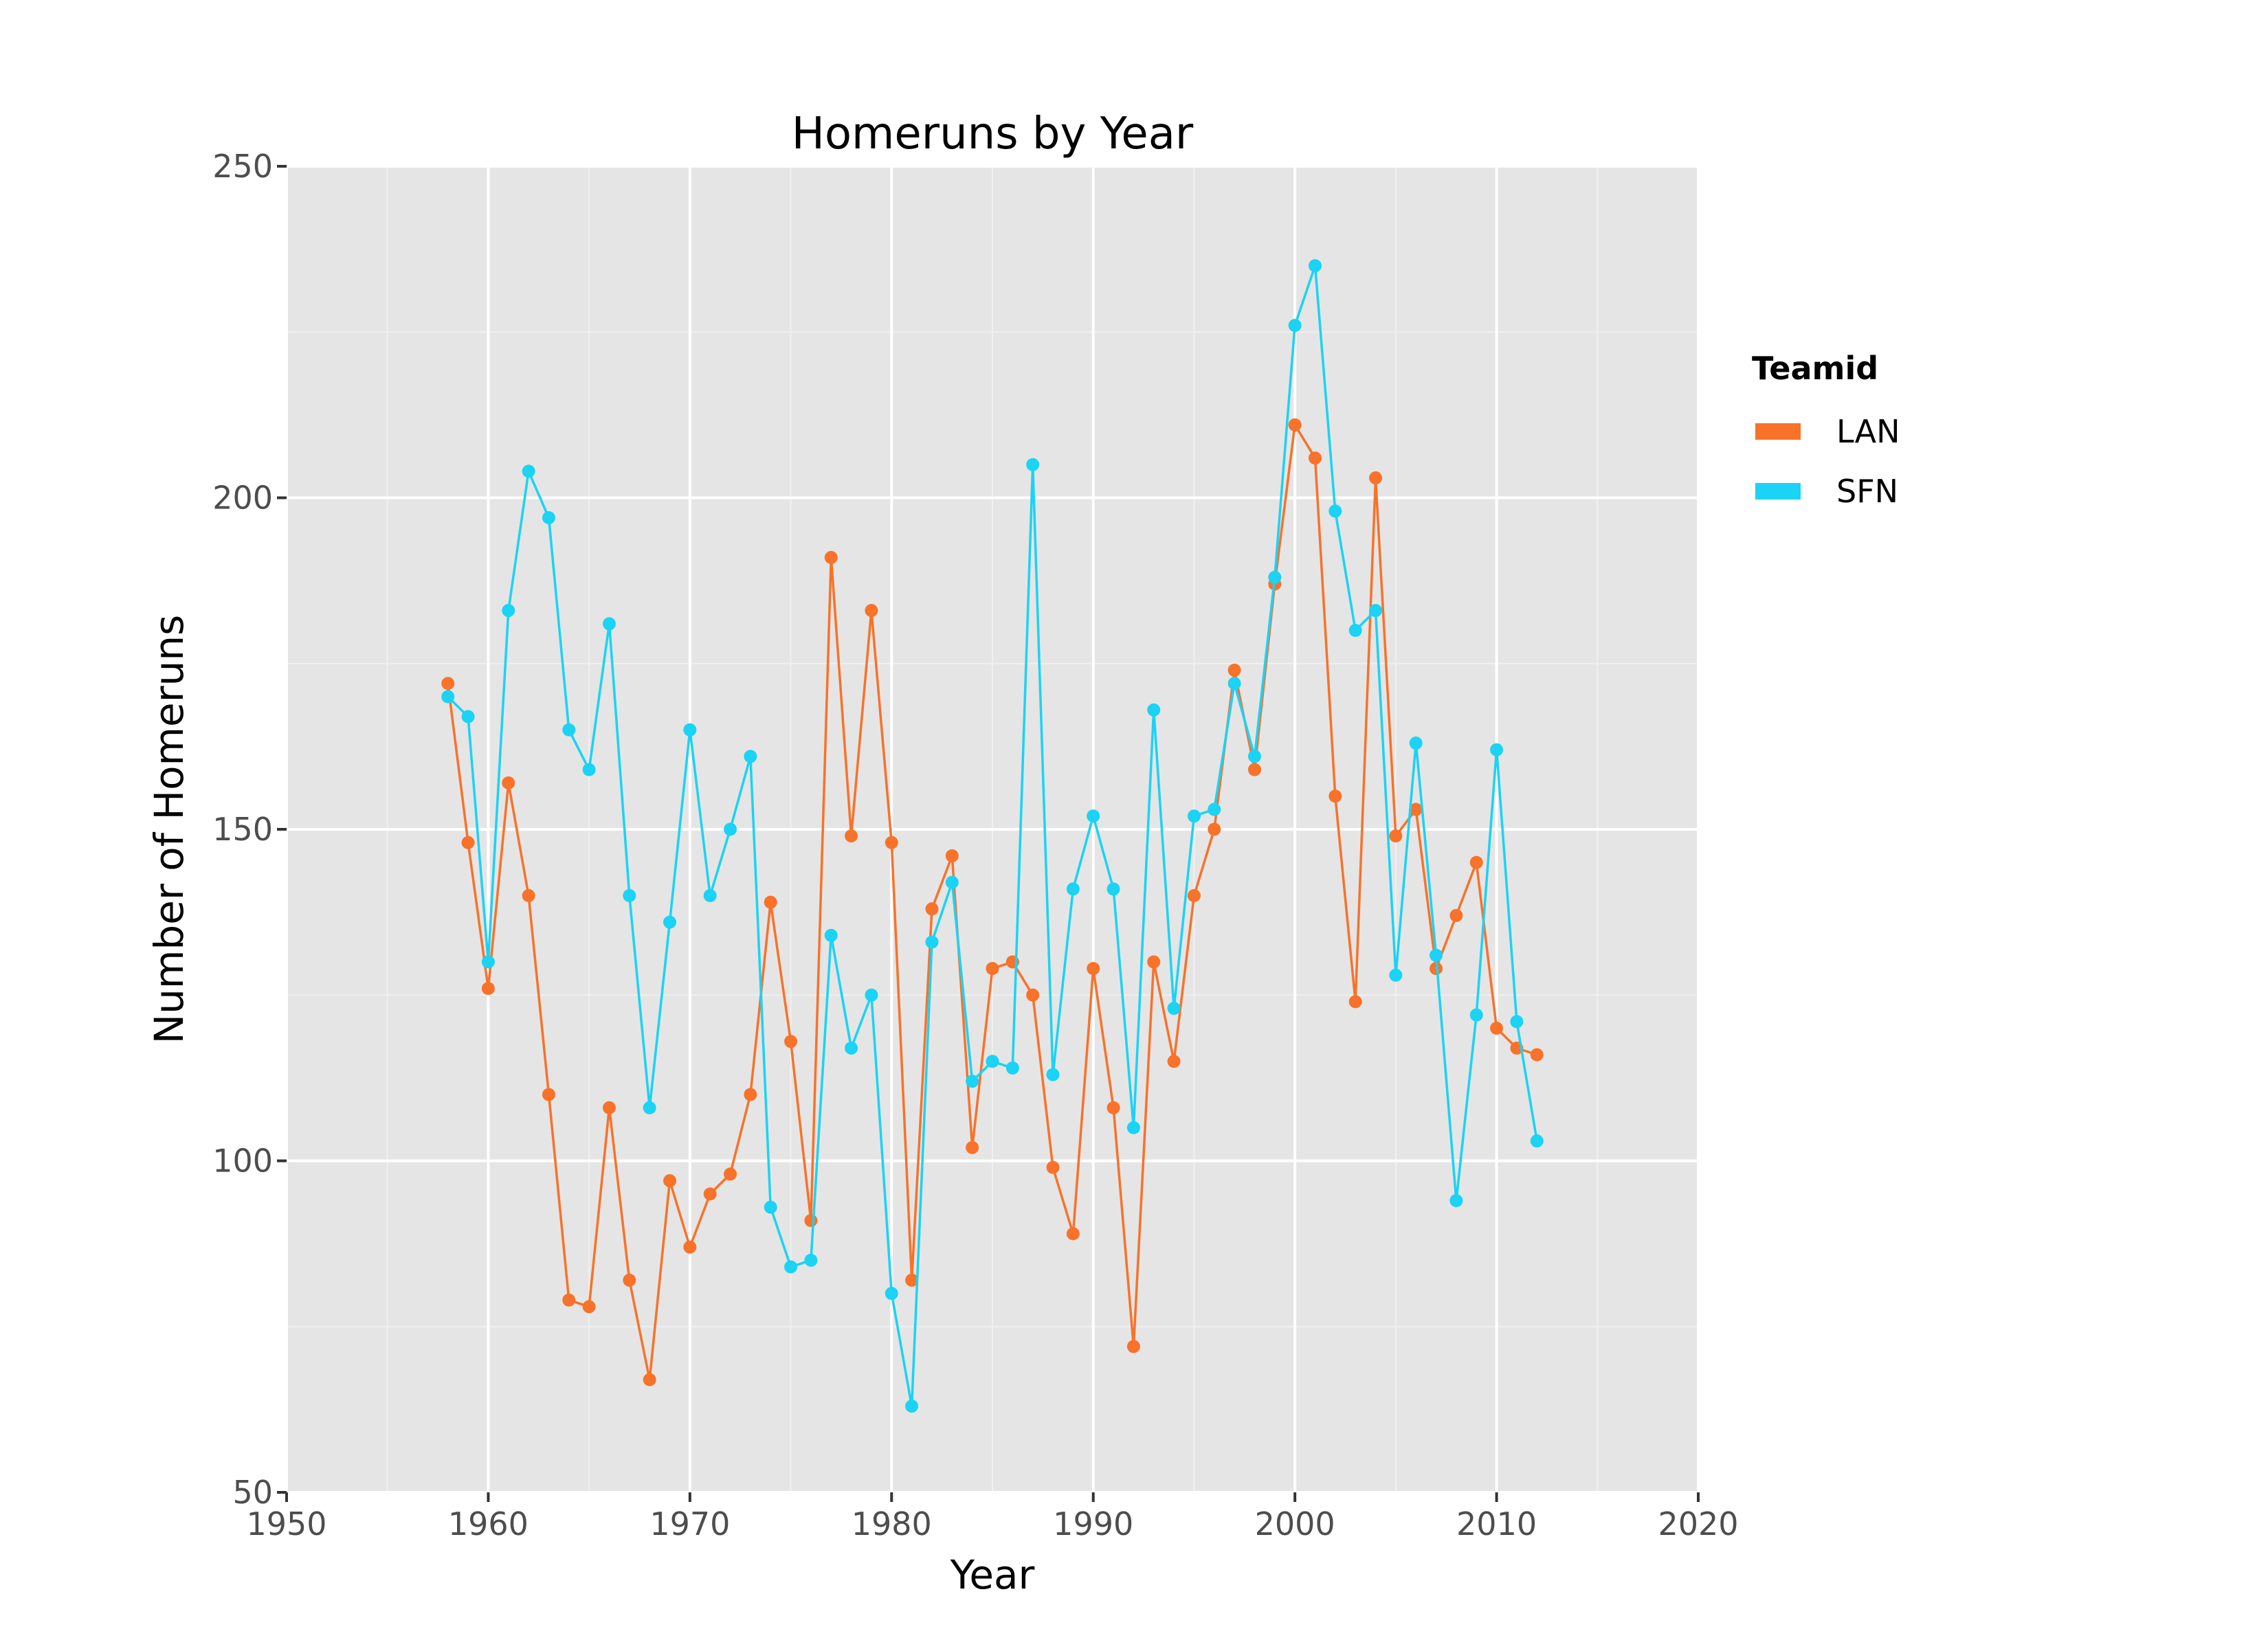 Image resolution: width=2268 pixels, height=1649 pixels. What do you see at coordinates (1093, 1524) in the screenshot?
I see `x-tick-label: 1990` at bounding box center [1093, 1524].